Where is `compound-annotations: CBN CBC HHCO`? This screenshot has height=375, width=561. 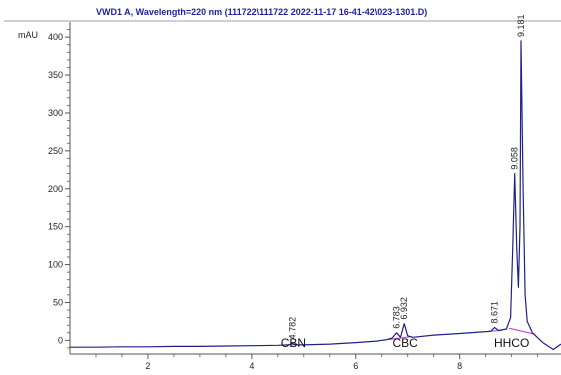 compound-annotations: CBN CBC HHCO is located at coordinates (405, 343).